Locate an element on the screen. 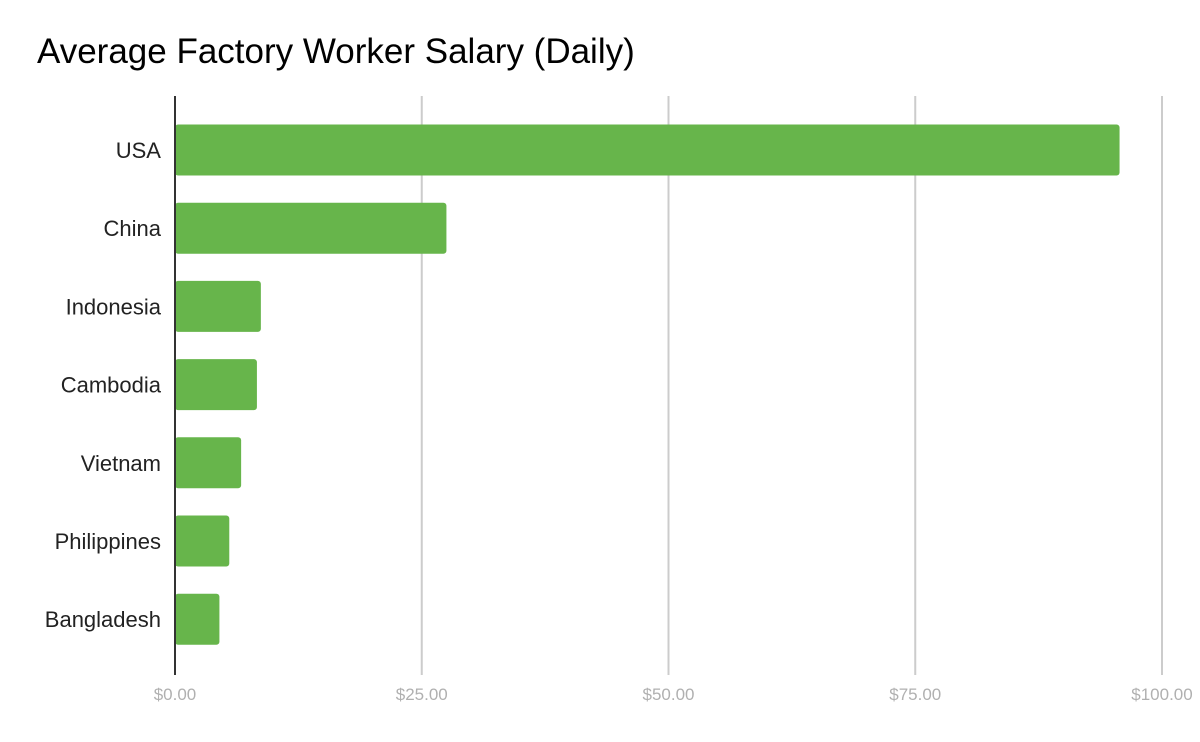  x-tick-label-3: $75.00 is located at coordinates (915, 694).